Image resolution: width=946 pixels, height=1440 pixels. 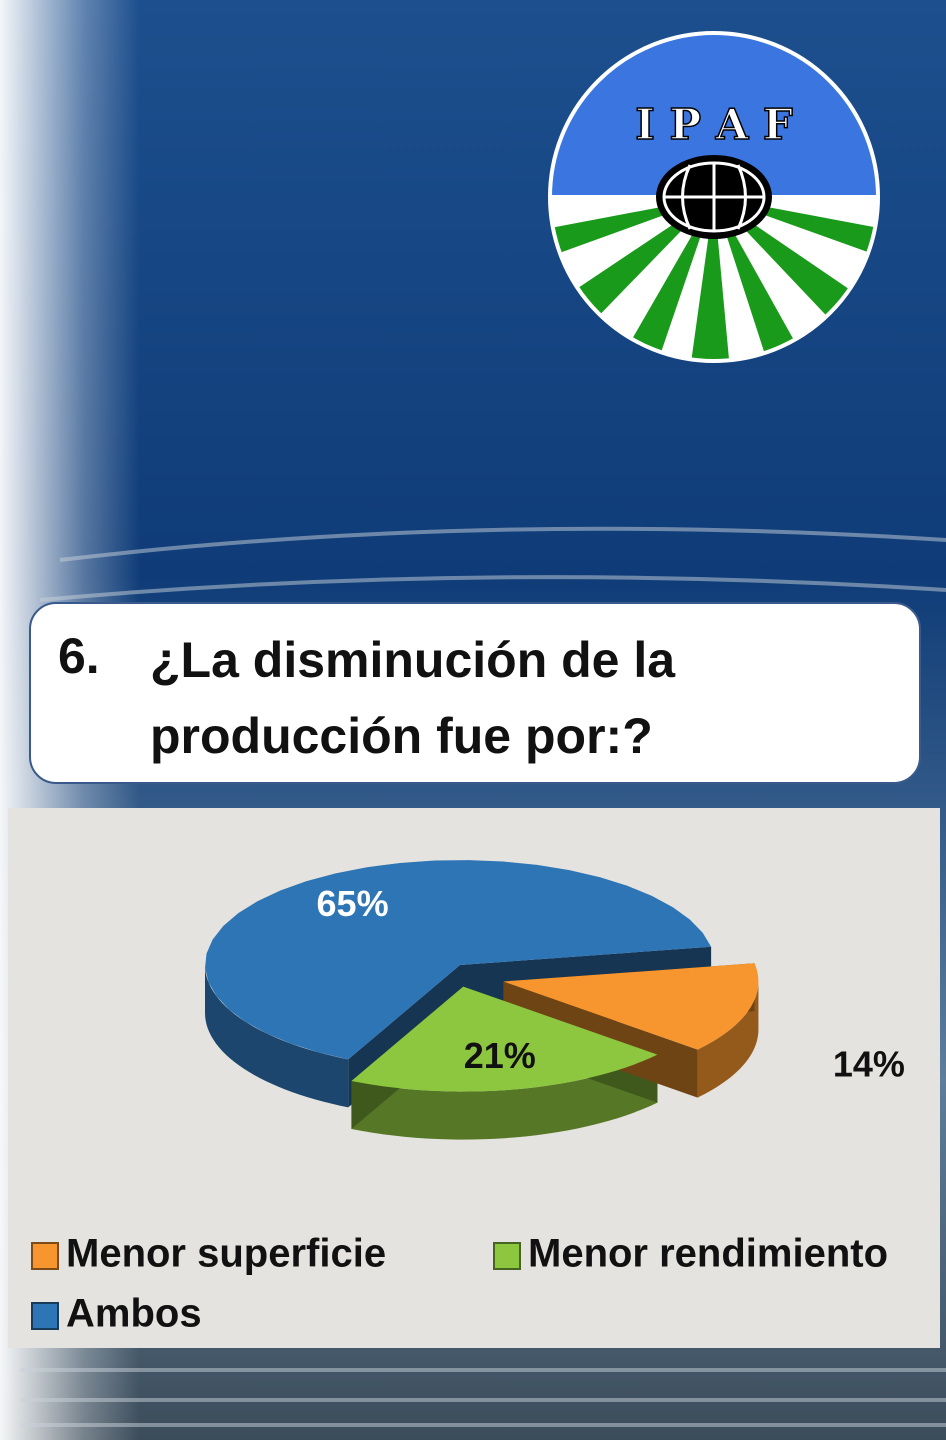 What do you see at coordinates (500, 1055) in the screenshot?
I see `data-label: 21%` at bounding box center [500, 1055].